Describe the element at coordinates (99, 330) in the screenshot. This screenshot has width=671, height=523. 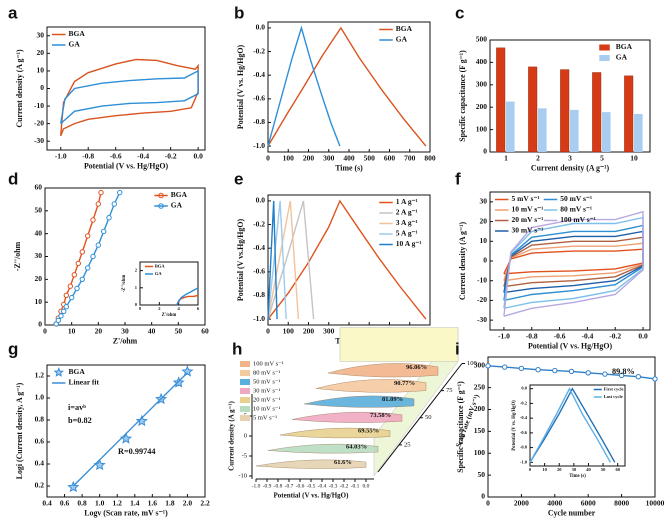
I see `x-tick-label: 20` at that location.